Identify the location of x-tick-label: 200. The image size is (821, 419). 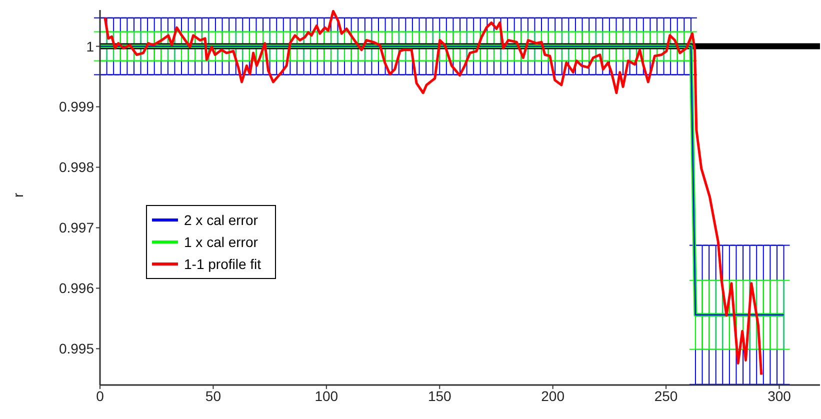
(553, 396).